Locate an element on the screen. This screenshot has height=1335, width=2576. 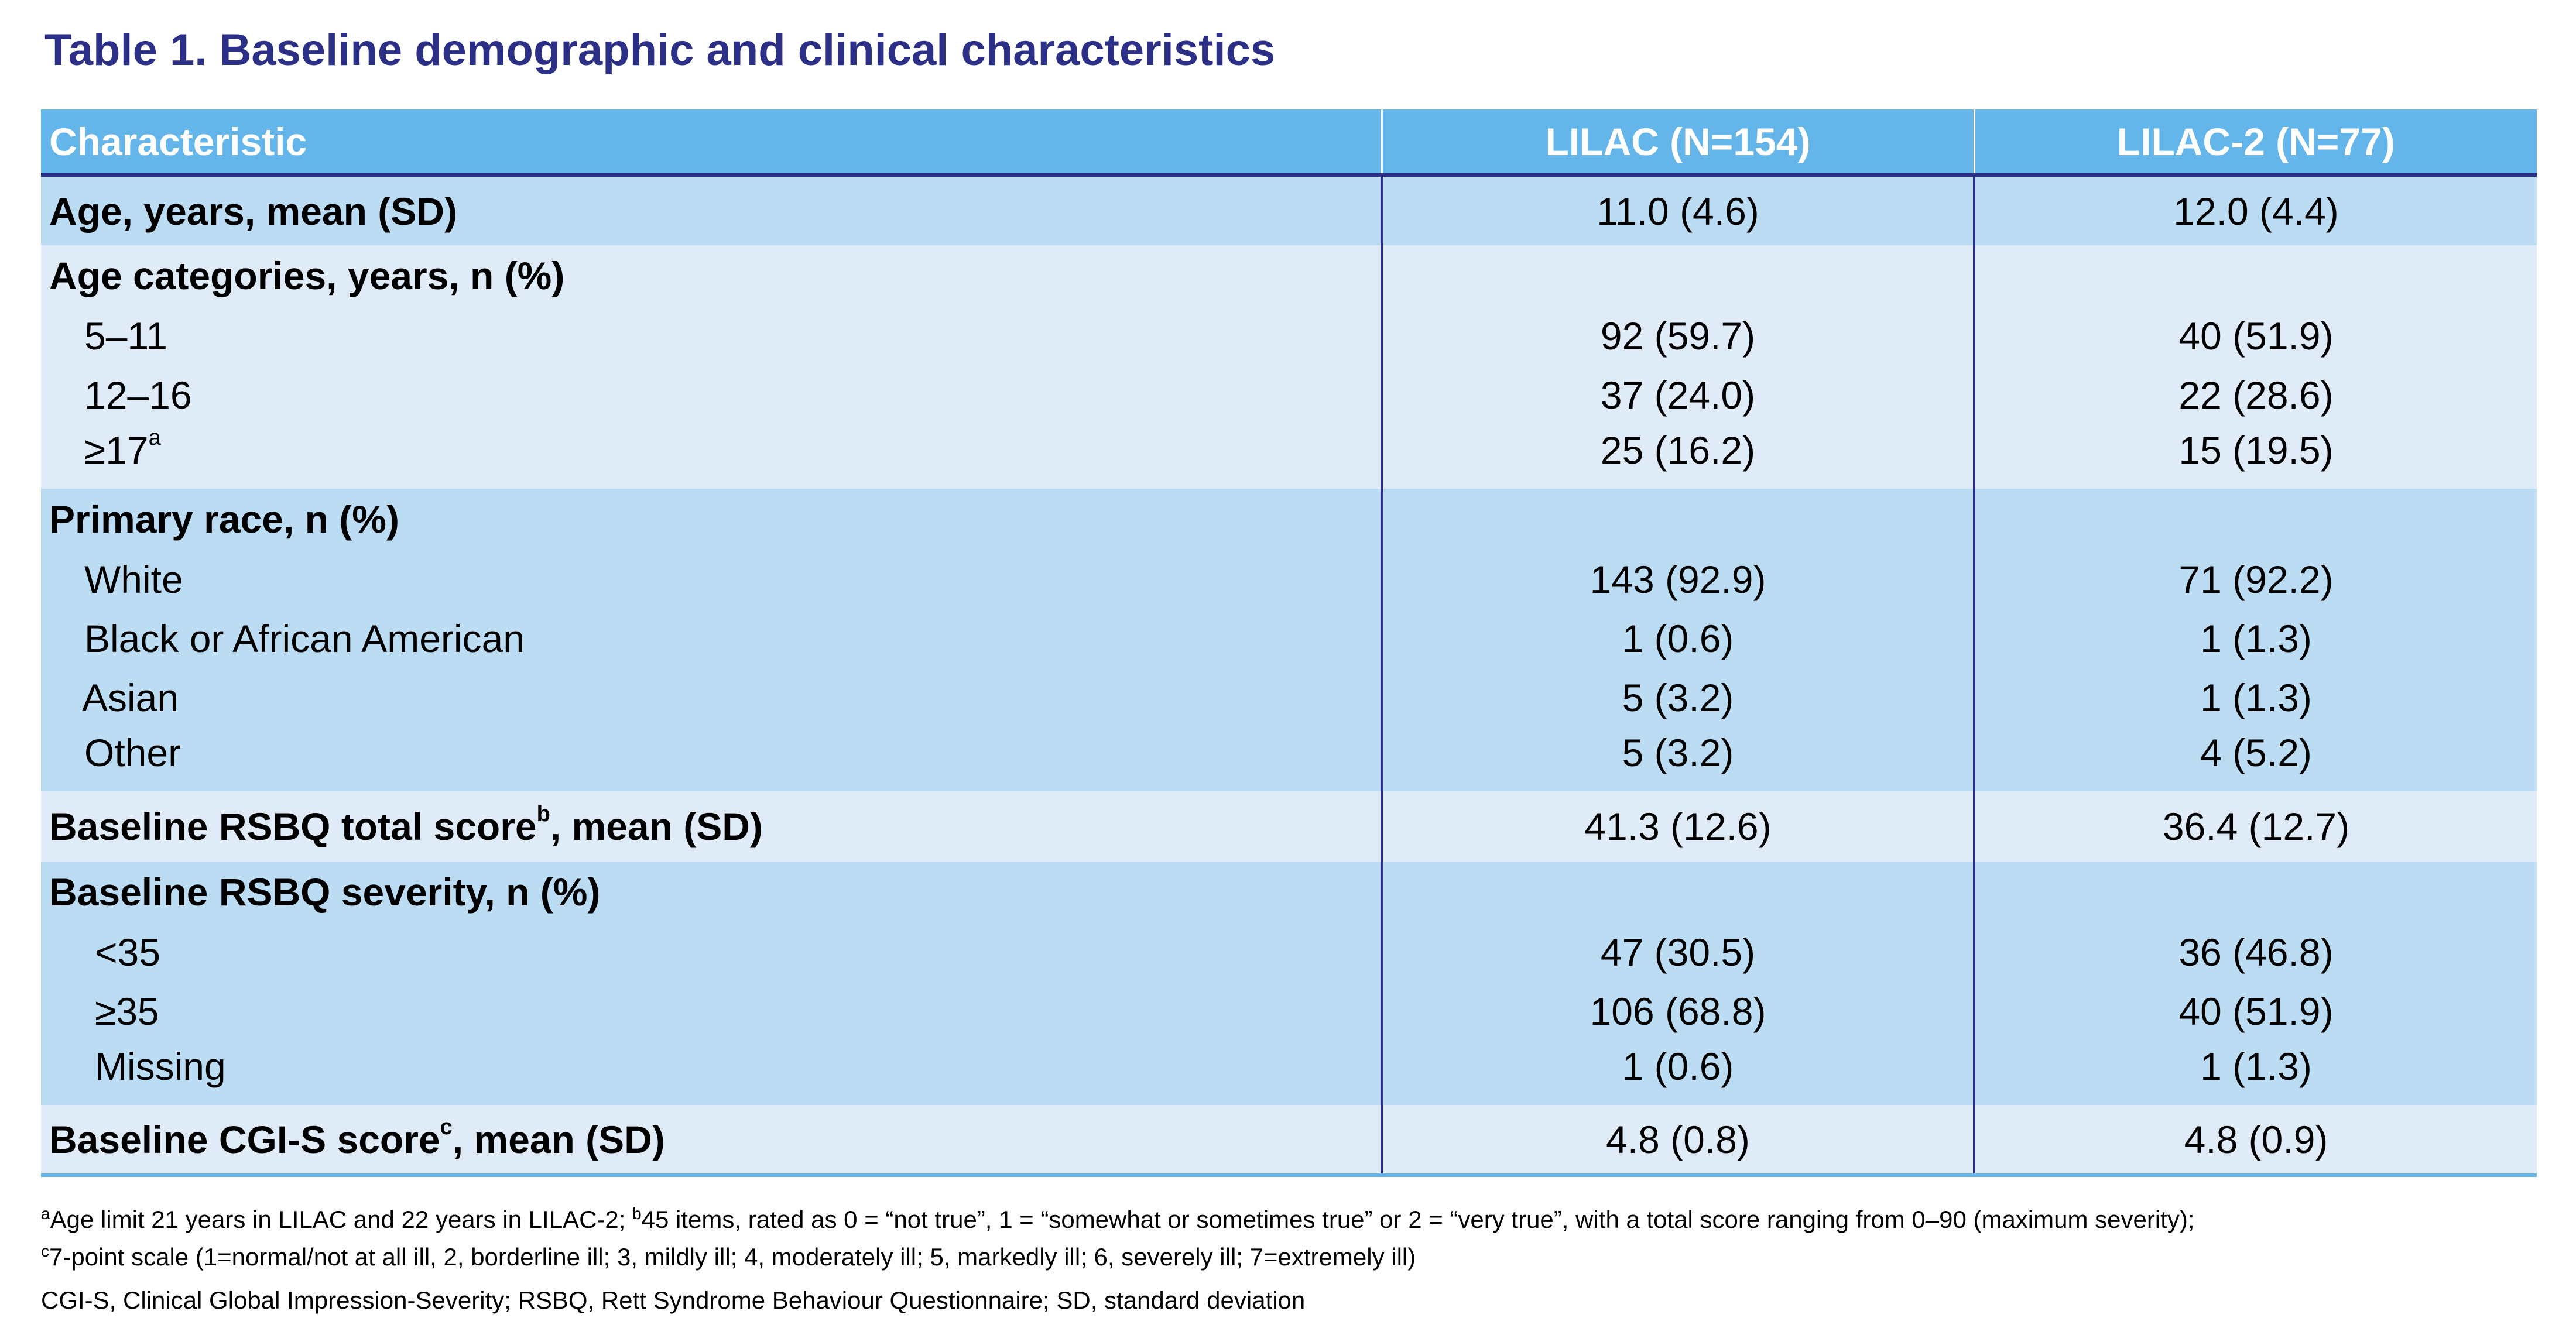
cell-lilac-2: 71 (92.2) is located at coordinates (2255, 579).